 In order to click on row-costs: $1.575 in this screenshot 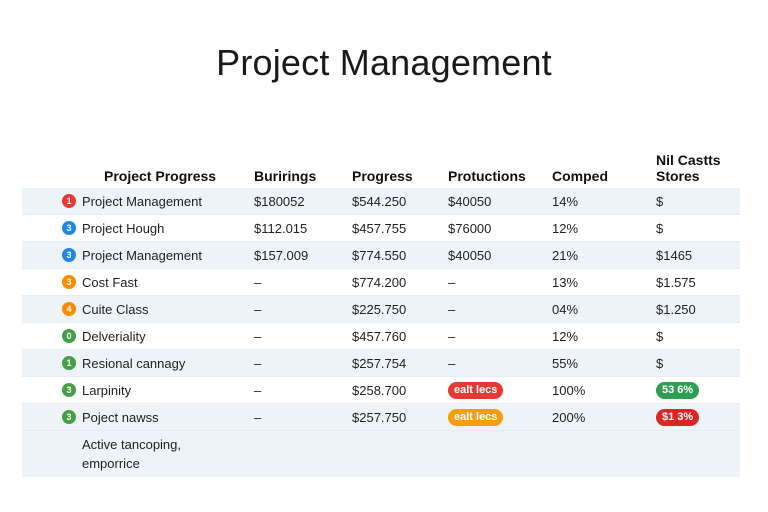, I will do `click(676, 282)`.